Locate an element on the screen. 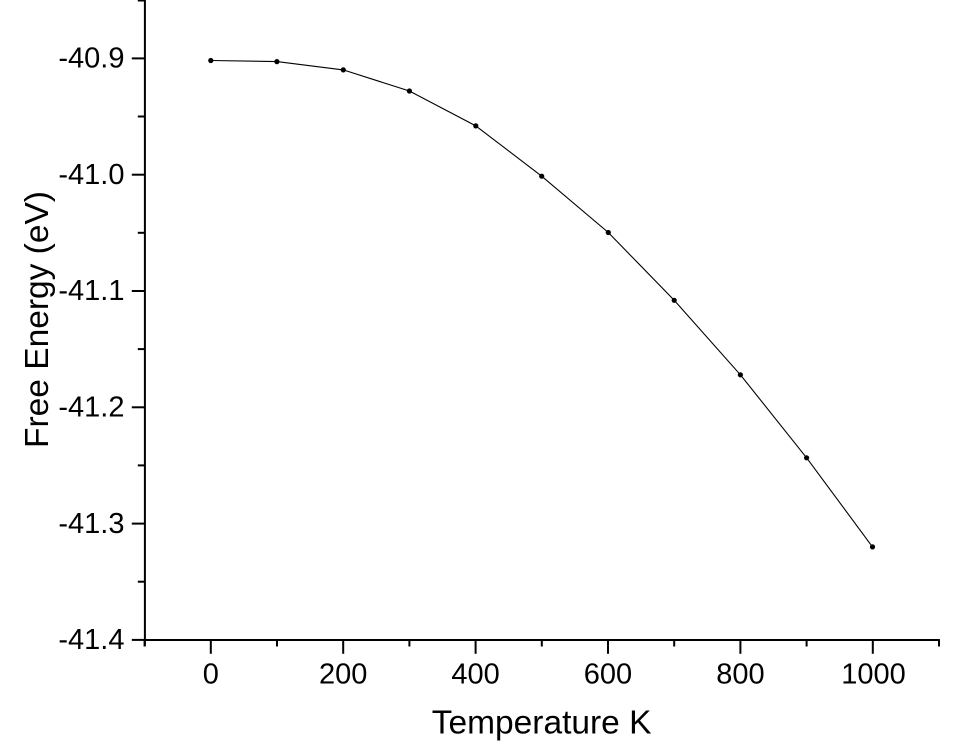 The image size is (953, 755). svg-text: -41.1 is located at coordinates (91, 291).